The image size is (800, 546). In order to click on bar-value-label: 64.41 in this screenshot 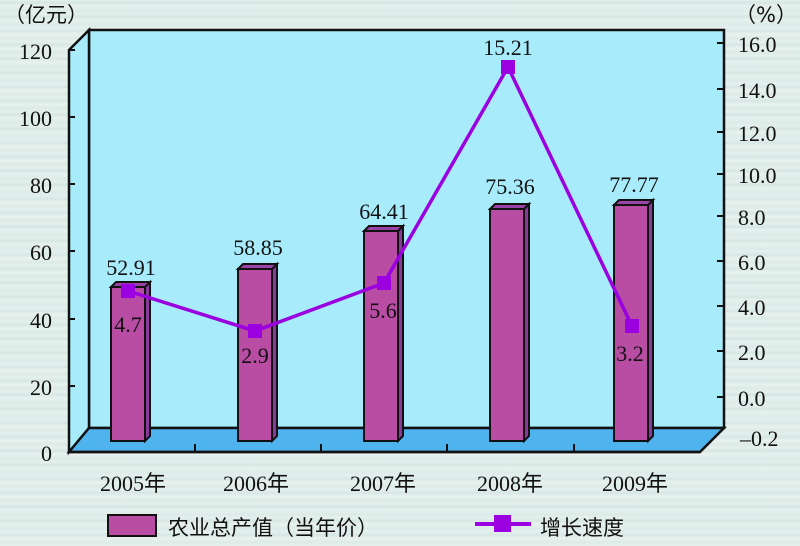, I will do `click(384, 211)`.